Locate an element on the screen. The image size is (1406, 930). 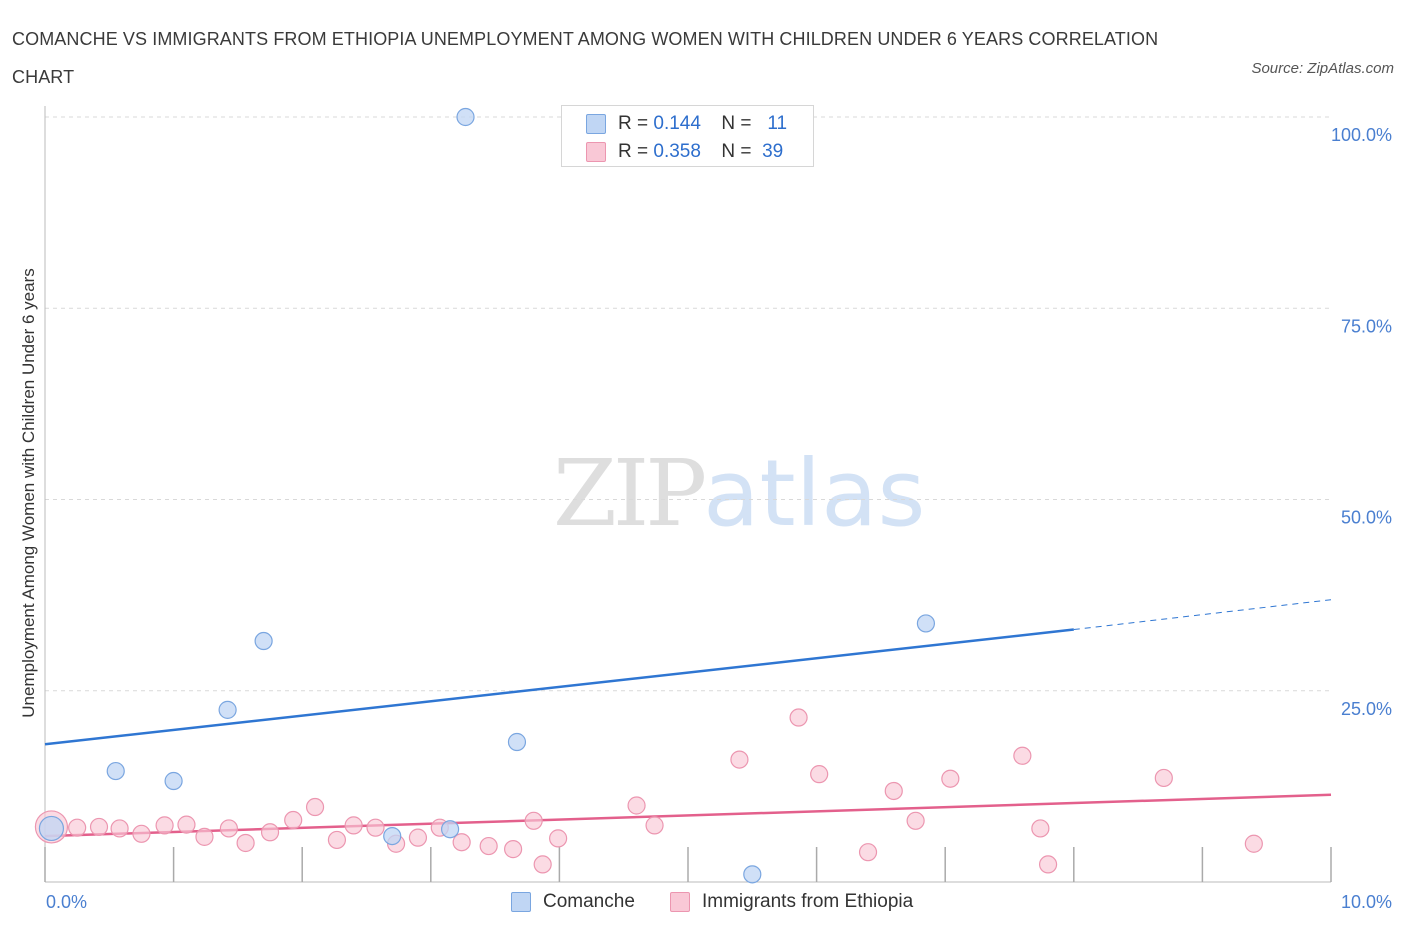
legend-label-comanche: Comanche is located at coordinates (589, 901).